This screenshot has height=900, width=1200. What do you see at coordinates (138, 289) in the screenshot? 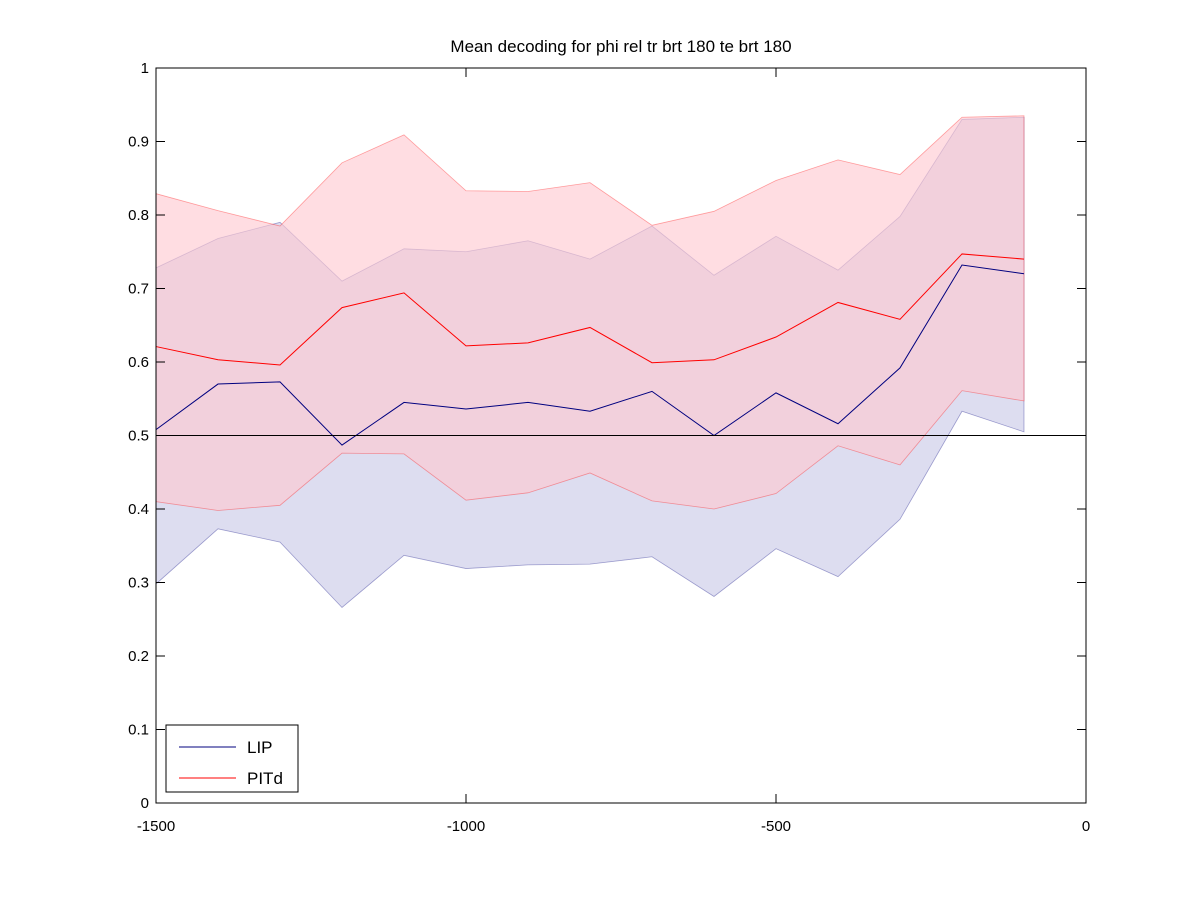
I see `y-tick-label: 0.7` at bounding box center [138, 289].